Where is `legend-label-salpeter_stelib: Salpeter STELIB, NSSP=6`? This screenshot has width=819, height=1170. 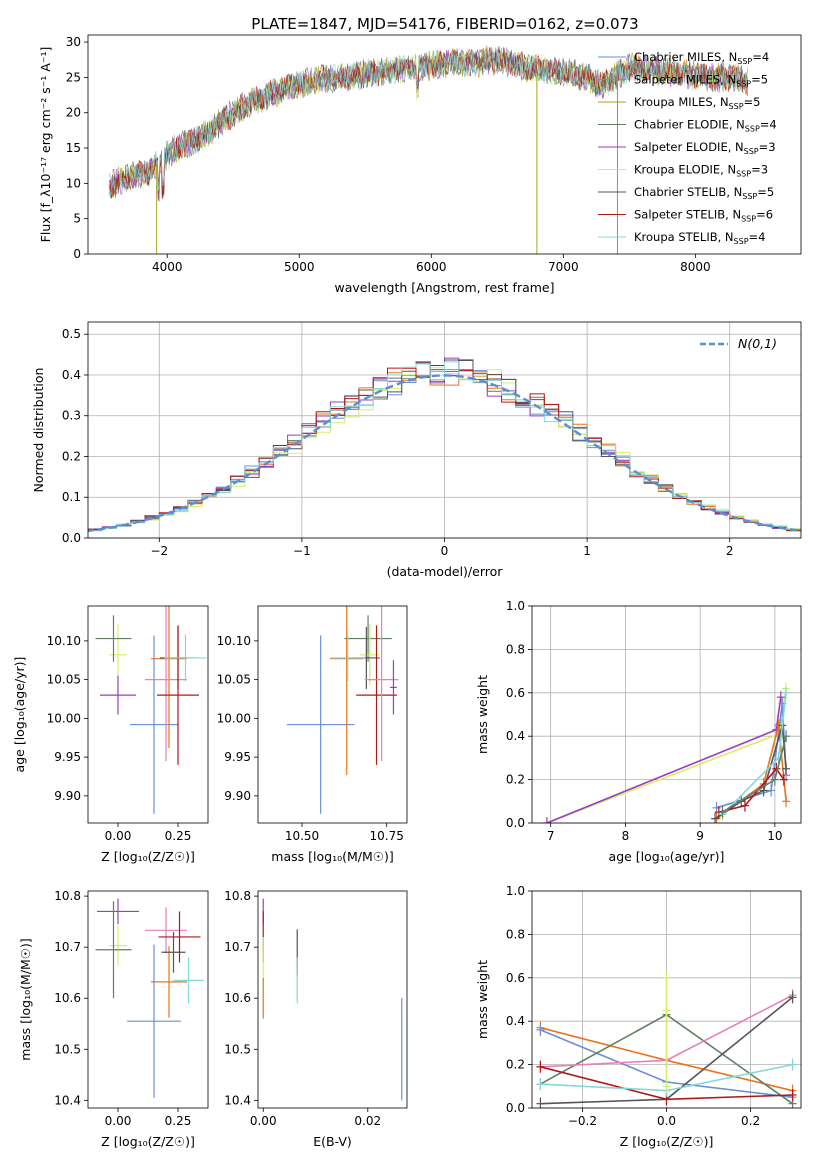
legend-label-salpeter_stelib: Salpeter STELIB, NSSP=6 is located at coordinates (703, 216).